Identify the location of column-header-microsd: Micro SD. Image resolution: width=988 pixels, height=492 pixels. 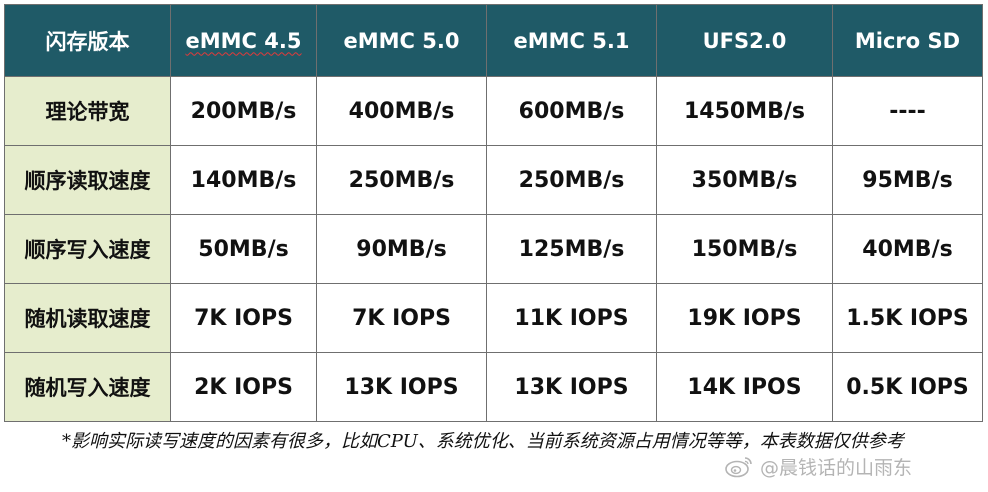
(907, 40).